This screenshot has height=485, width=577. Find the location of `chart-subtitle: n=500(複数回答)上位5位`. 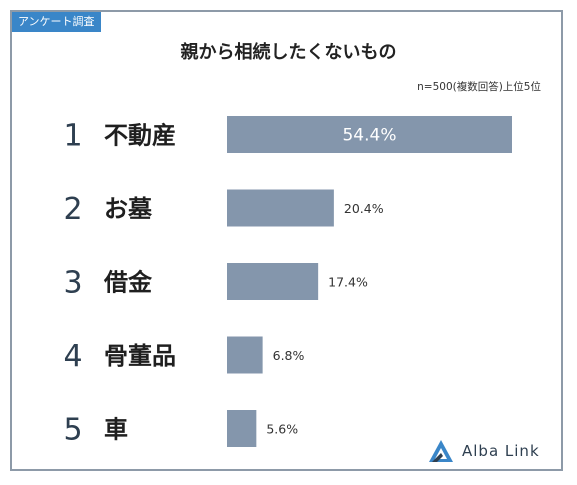

chart-subtitle: n=500(複数回答)上位5位 is located at coordinates (479, 87).